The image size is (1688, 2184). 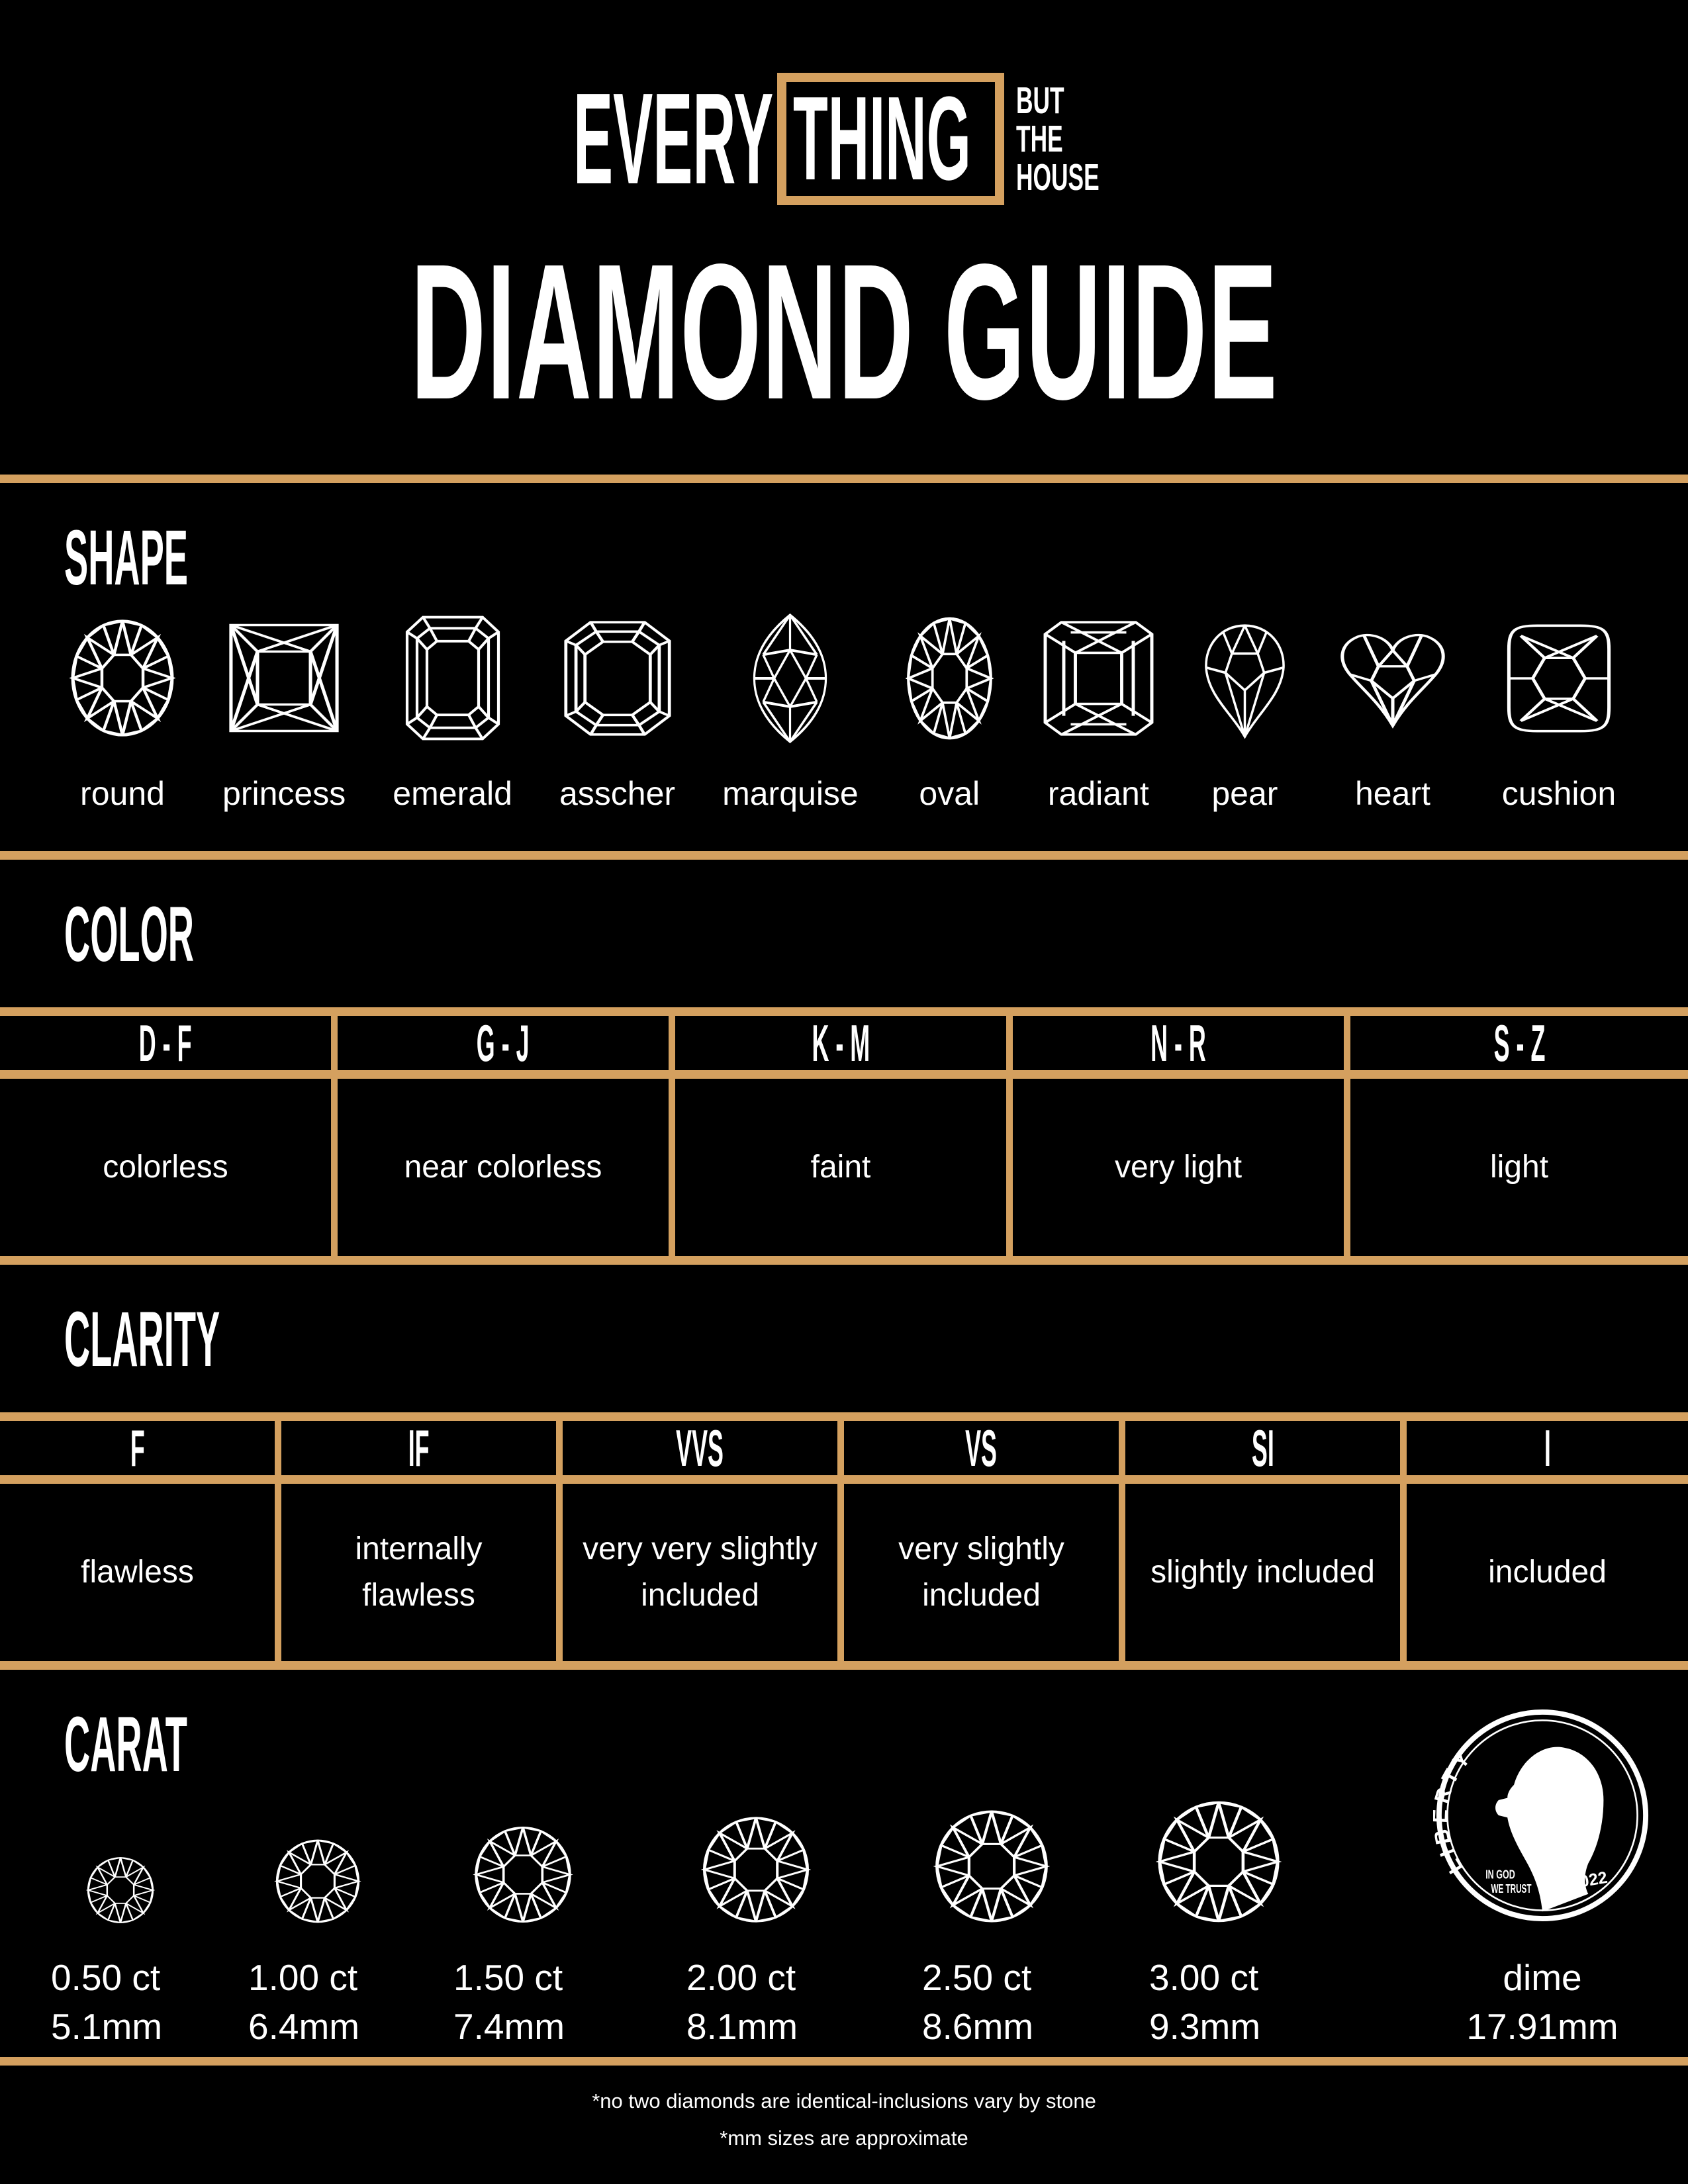 I want to click on carat-item: 1.50 ct 7.4mm, so click(x=522, y=1925).